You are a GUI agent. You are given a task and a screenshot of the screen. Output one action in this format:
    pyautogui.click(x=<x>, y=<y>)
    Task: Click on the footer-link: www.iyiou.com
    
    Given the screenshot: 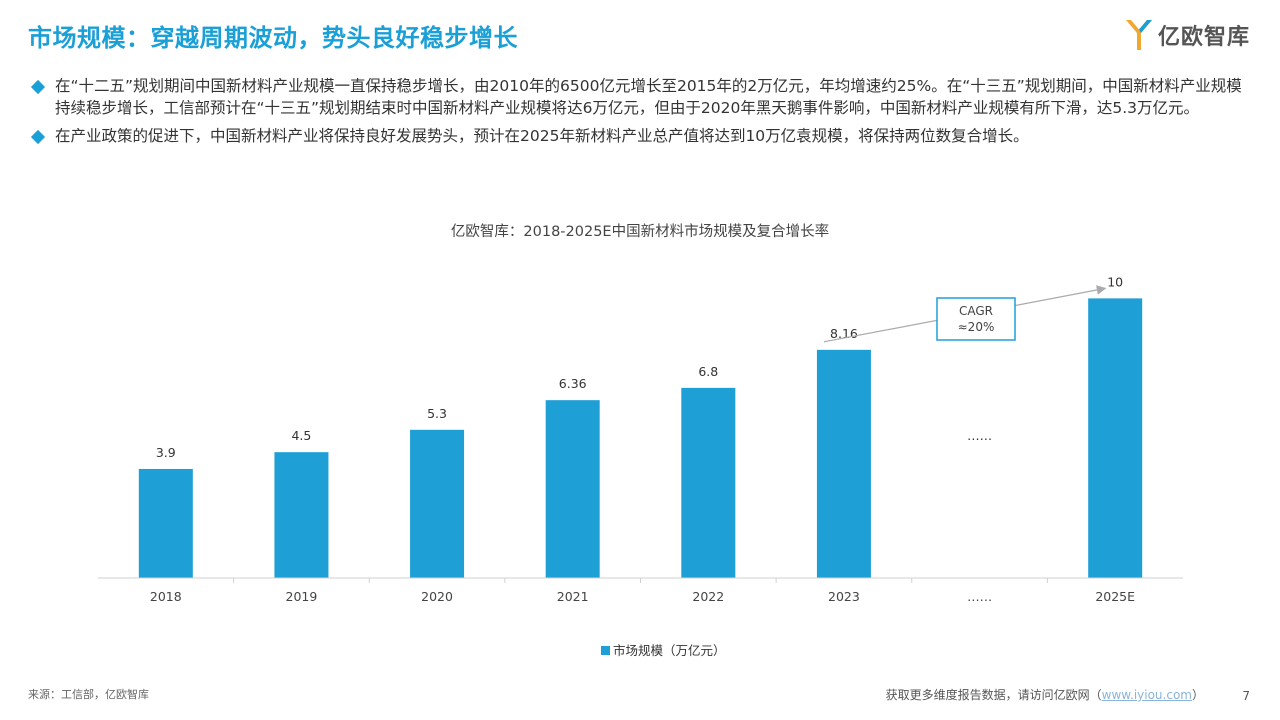 What is the action you would take?
    pyautogui.click(x=1146, y=695)
    